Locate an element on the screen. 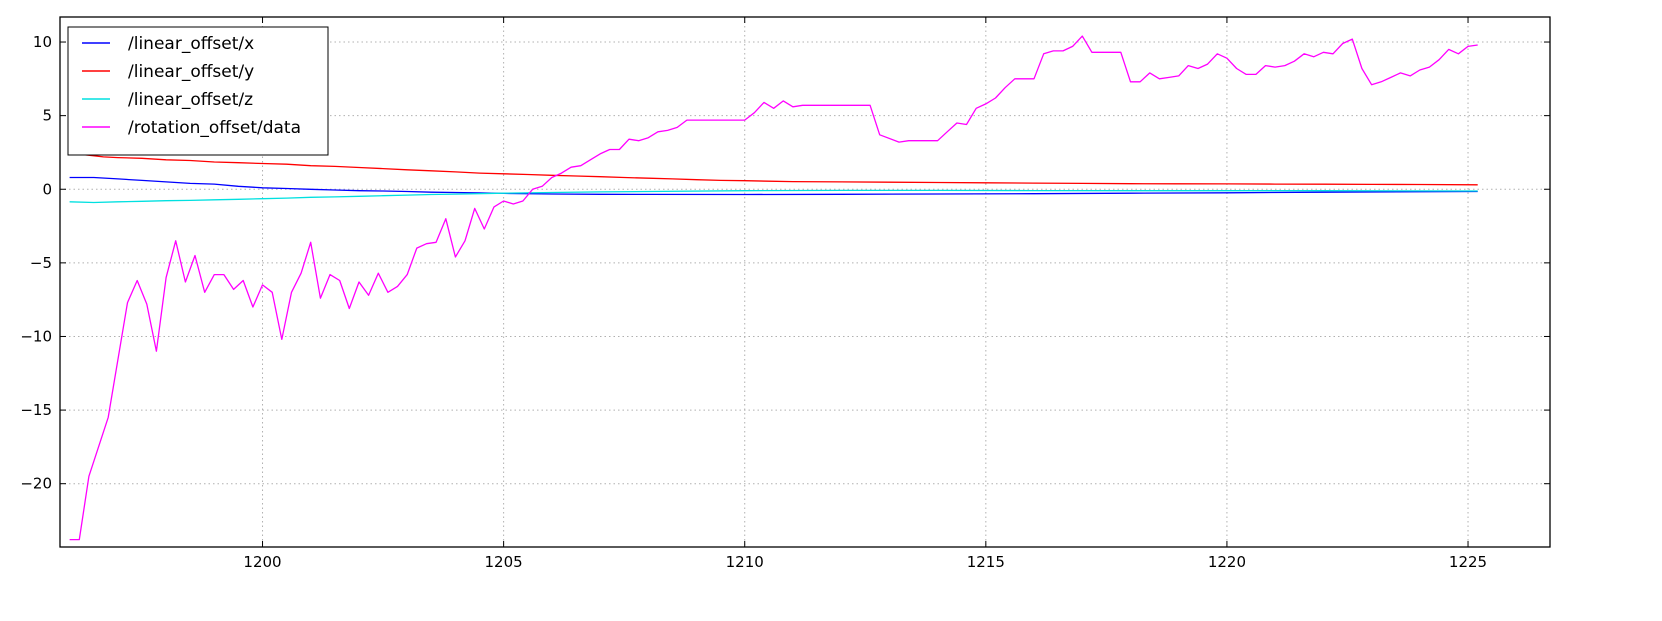  y-tick-label: −5 is located at coordinates (41, 263).